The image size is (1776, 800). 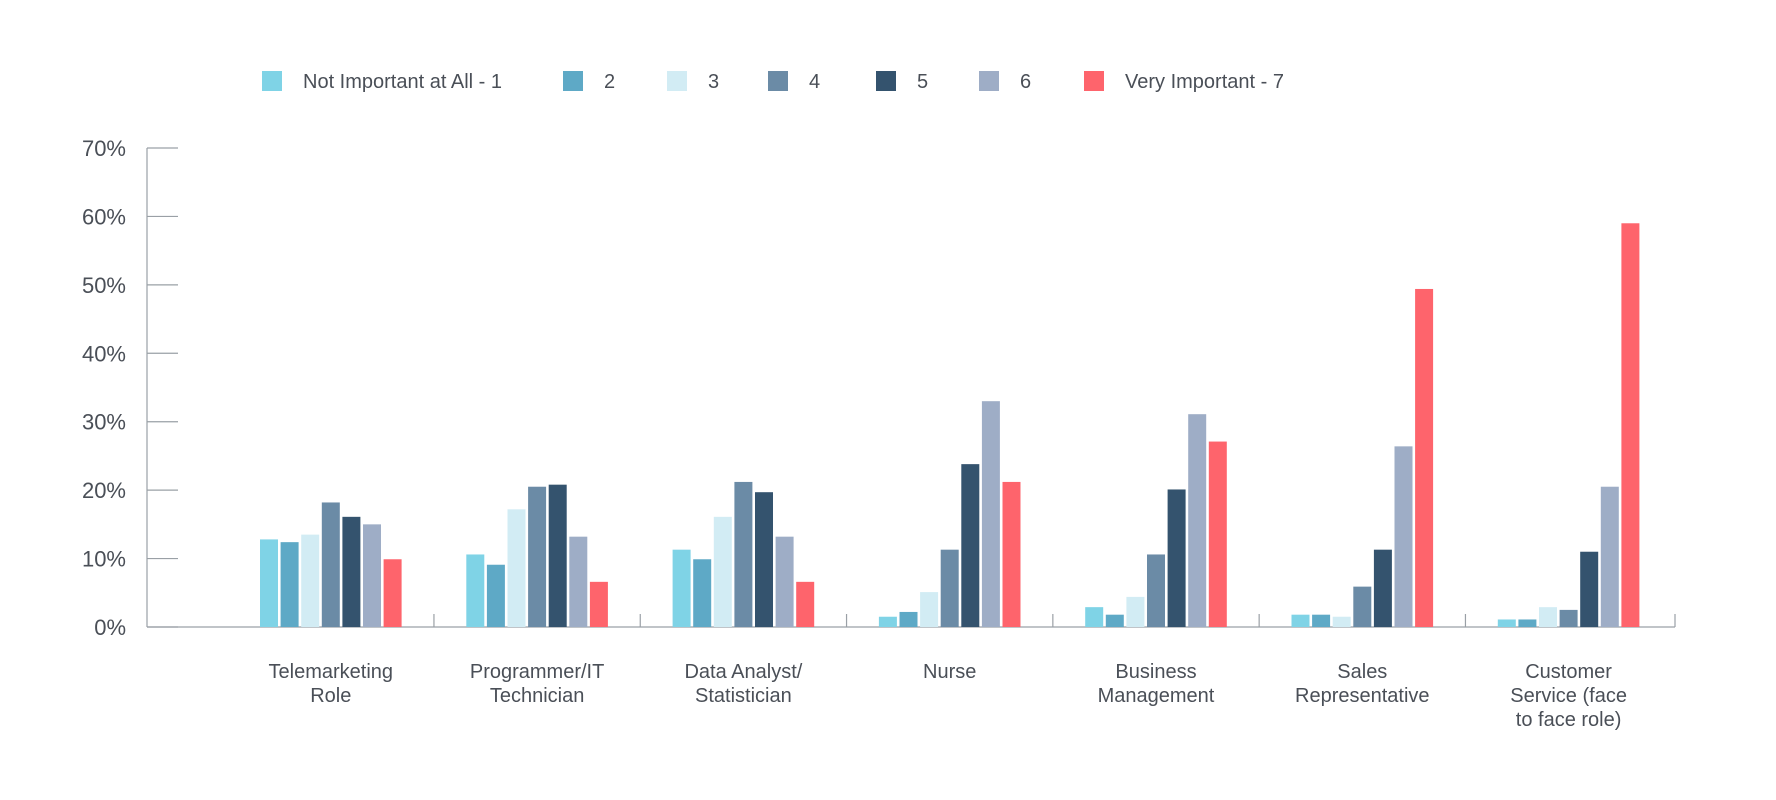 What do you see at coordinates (104, 490) in the screenshot?
I see `y-tick-label: 20%` at bounding box center [104, 490].